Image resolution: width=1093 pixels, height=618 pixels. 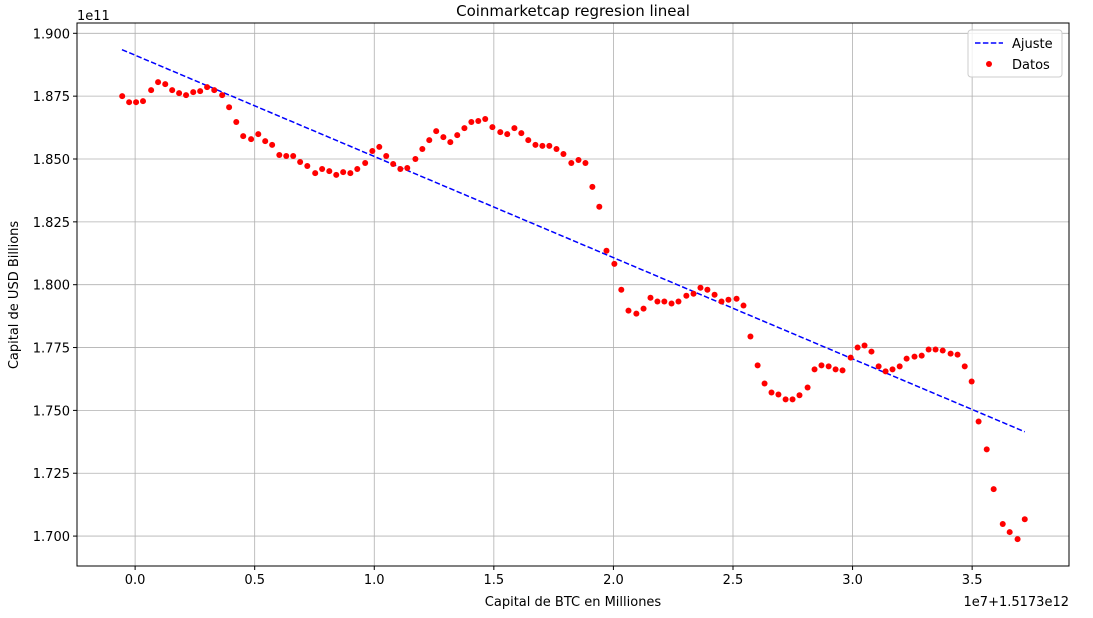 I want to click on x-tick-label: 0.0, so click(x=135, y=580).